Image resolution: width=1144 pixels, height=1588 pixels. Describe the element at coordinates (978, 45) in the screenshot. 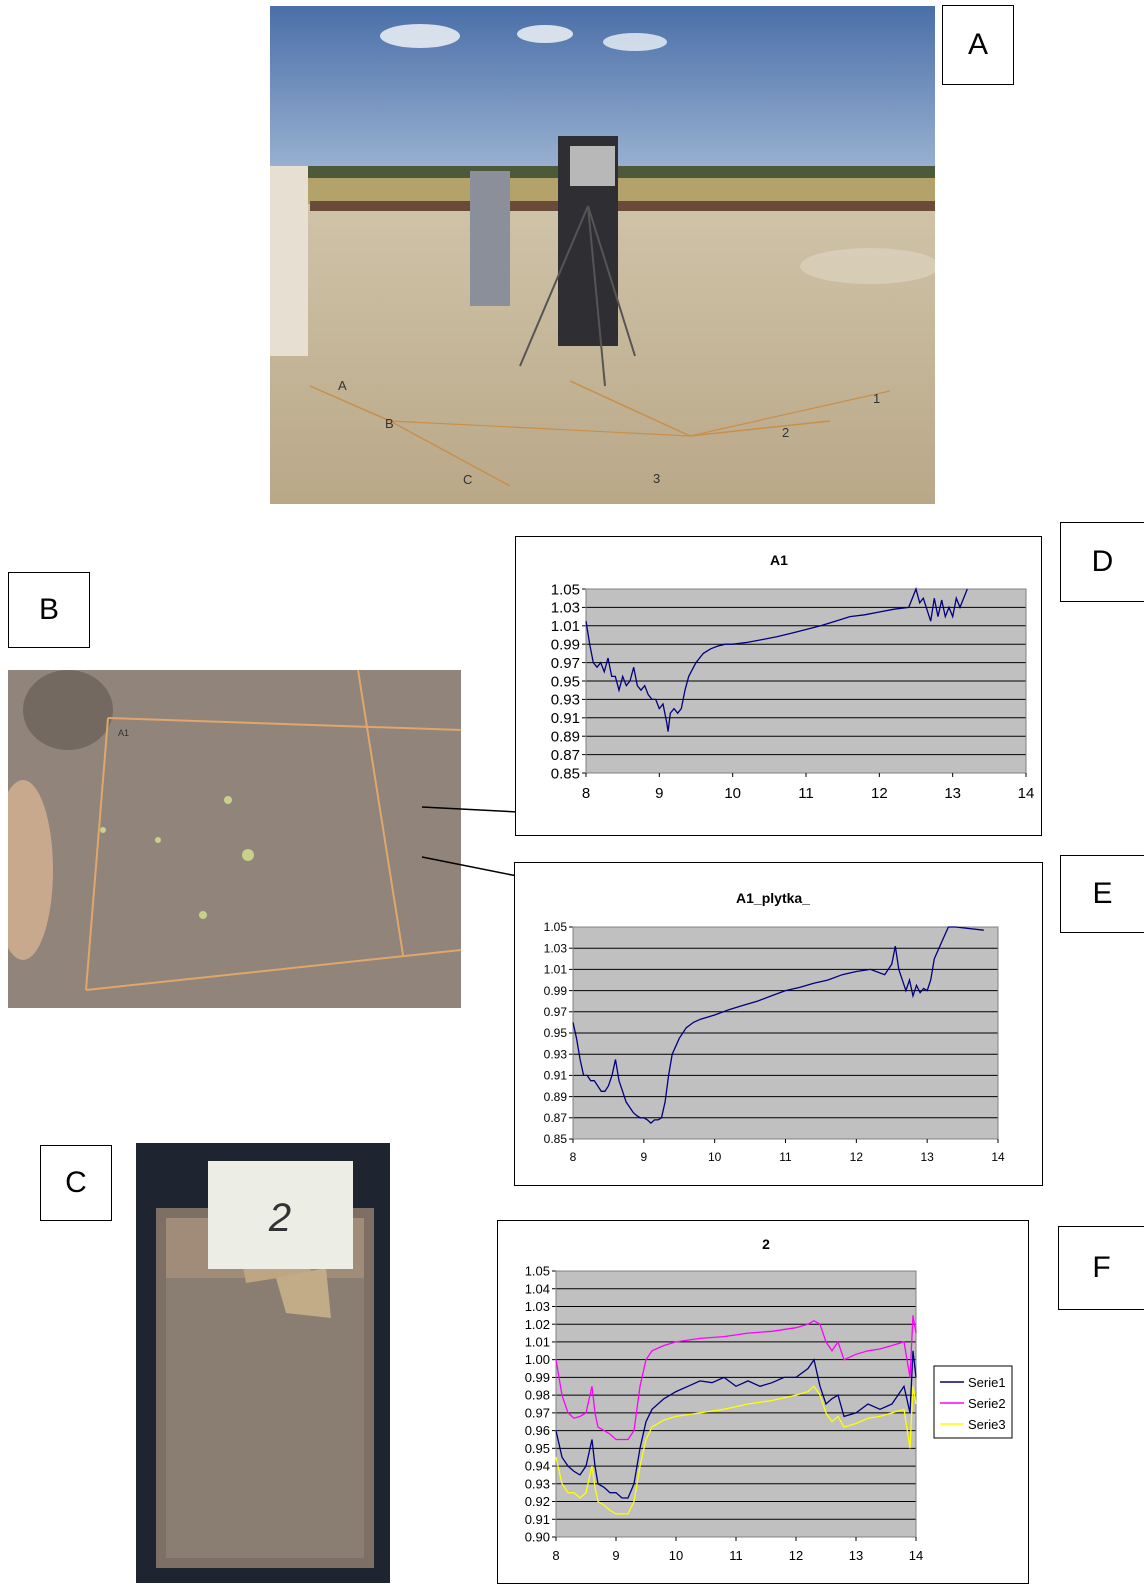

I see `panel-label-a: A` at that location.